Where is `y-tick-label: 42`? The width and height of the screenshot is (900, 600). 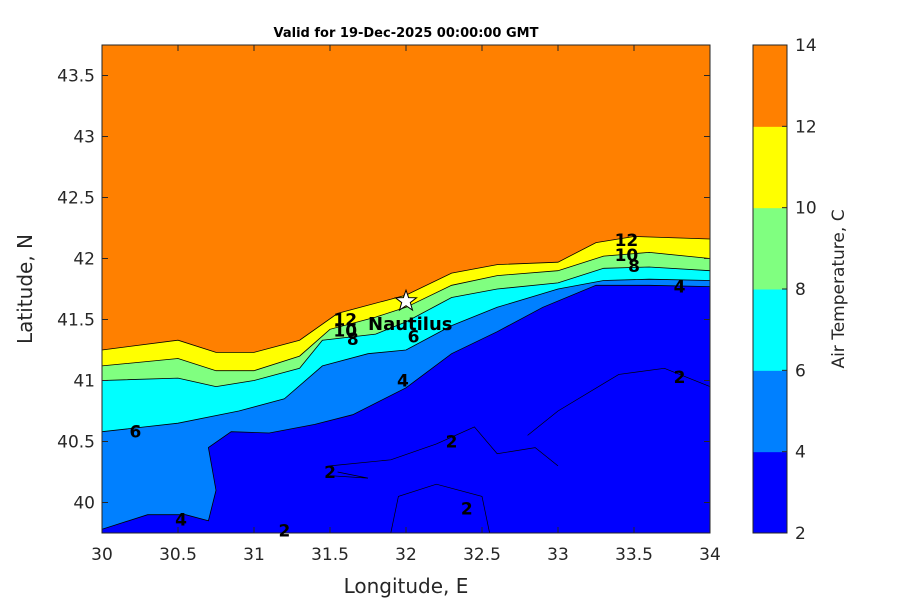 y-tick-label: 42 is located at coordinates (84, 260).